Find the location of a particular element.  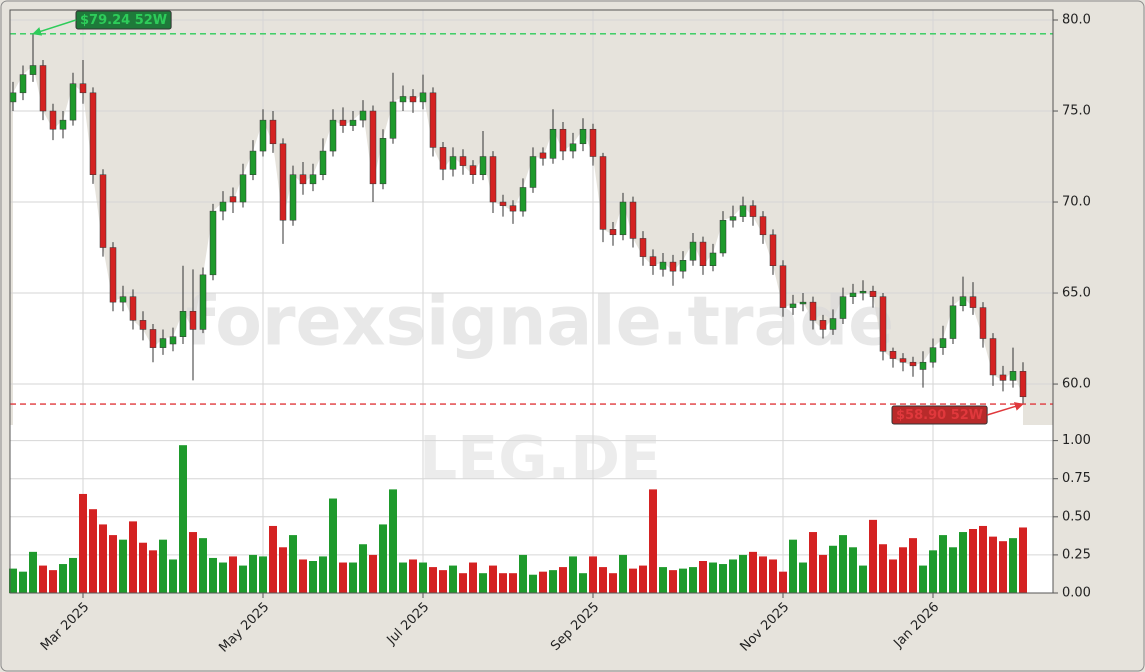

hline-label: $58.90 52W is located at coordinates (939, 415).